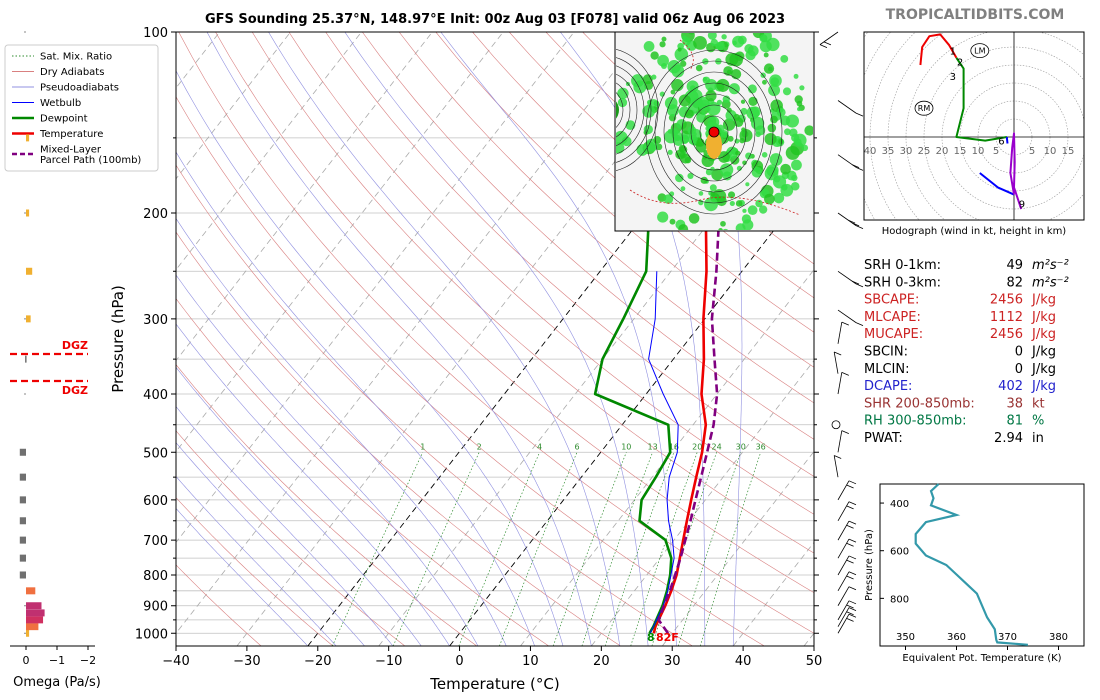 The width and height of the screenshot is (1100, 700). What do you see at coordinates (1032, 151) in the screenshot?
I see `hodograph-ring-label: 5` at bounding box center [1032, 151].